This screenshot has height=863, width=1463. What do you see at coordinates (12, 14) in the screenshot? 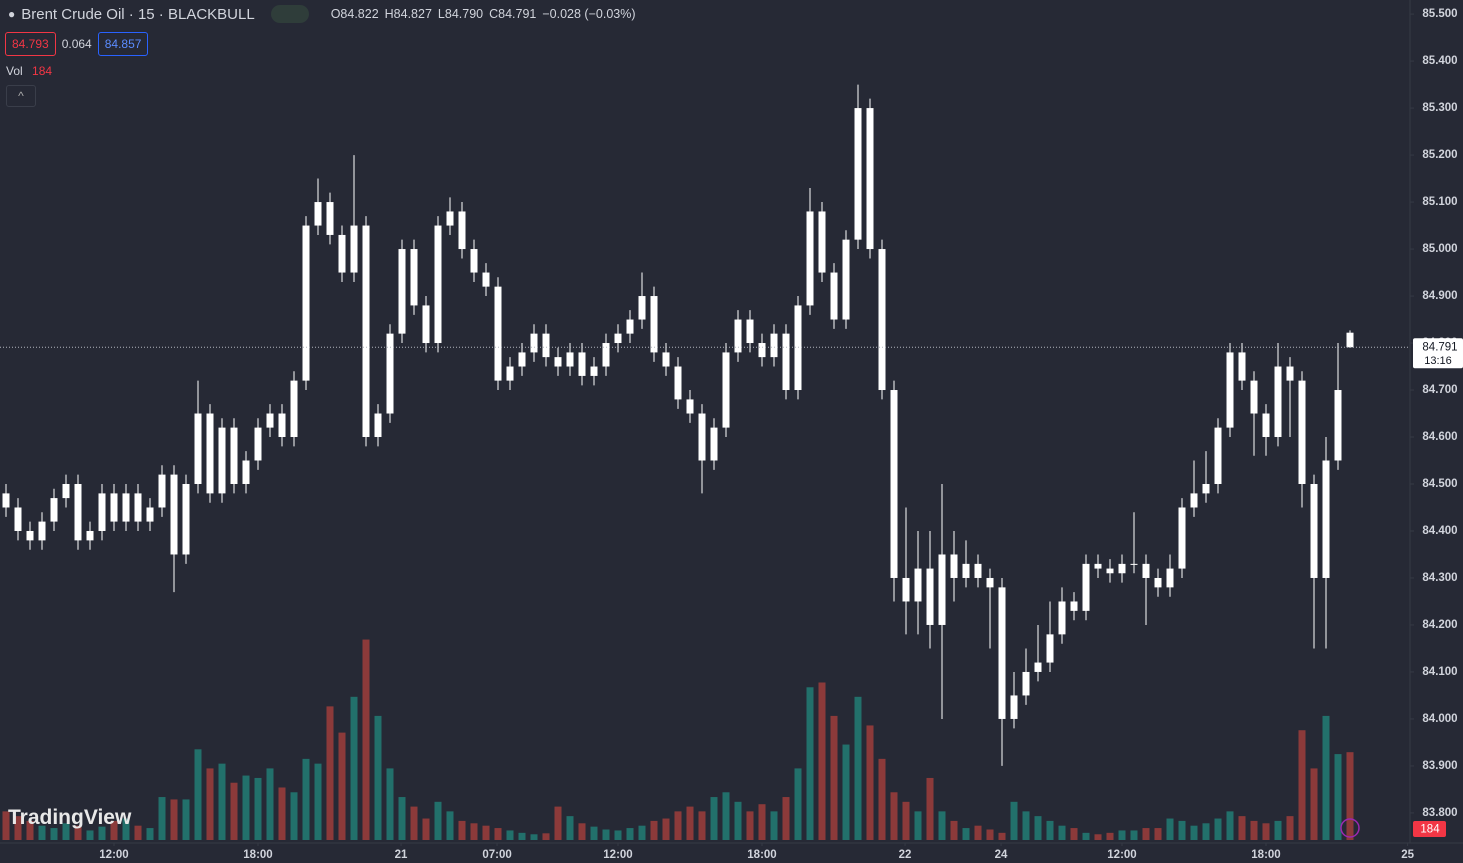
I see `symbol-icon: ●` at bounding box center [12, 14].